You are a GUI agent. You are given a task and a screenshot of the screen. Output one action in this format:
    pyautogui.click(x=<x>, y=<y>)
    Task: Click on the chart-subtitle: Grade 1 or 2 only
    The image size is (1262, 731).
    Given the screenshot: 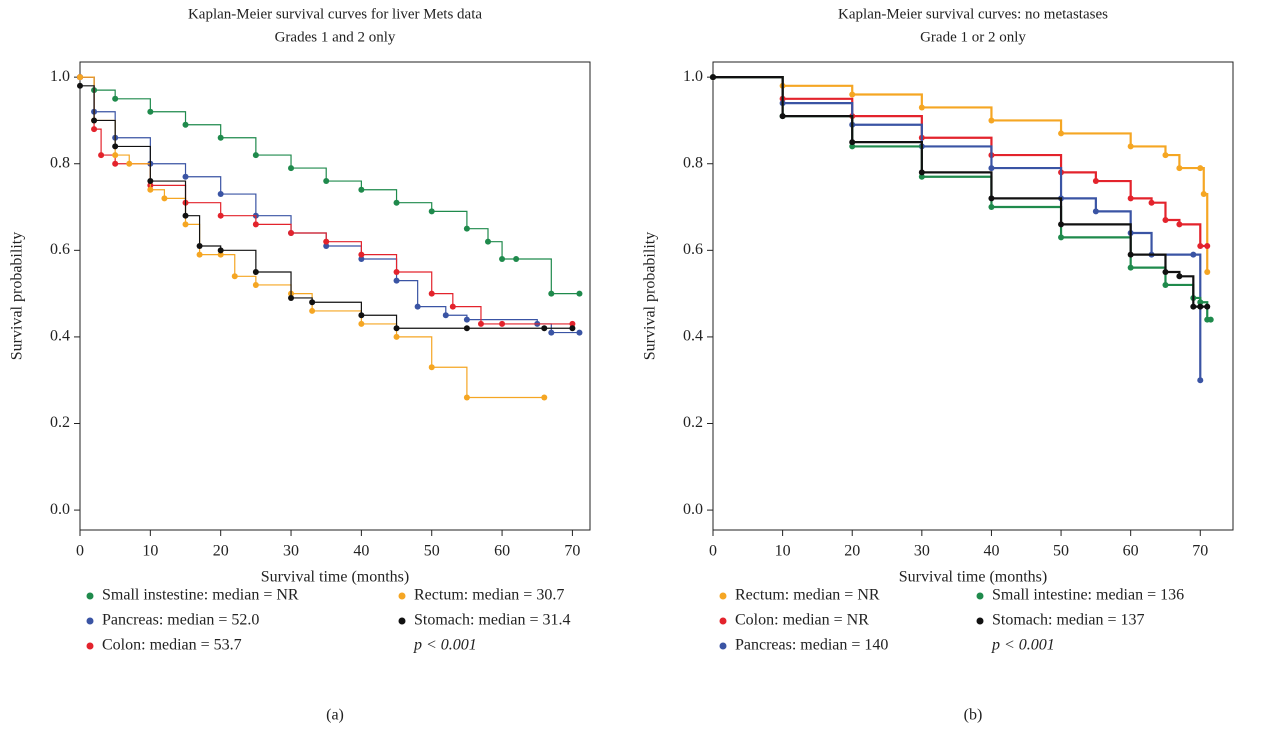 What is the action you would take?
    pyautogui.click(x=973, y=37)
    